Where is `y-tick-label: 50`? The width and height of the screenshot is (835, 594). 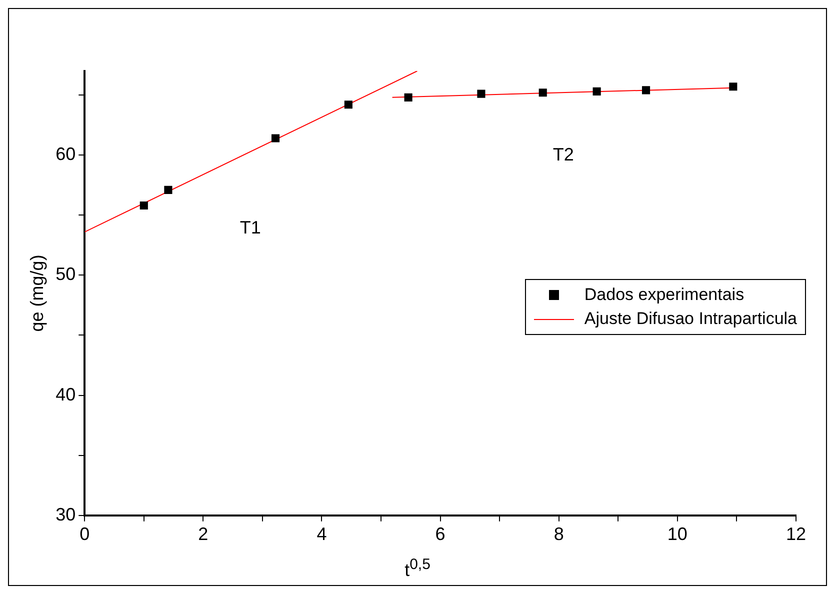 y-tick-label: 50 is located at coordinates (66, 274).